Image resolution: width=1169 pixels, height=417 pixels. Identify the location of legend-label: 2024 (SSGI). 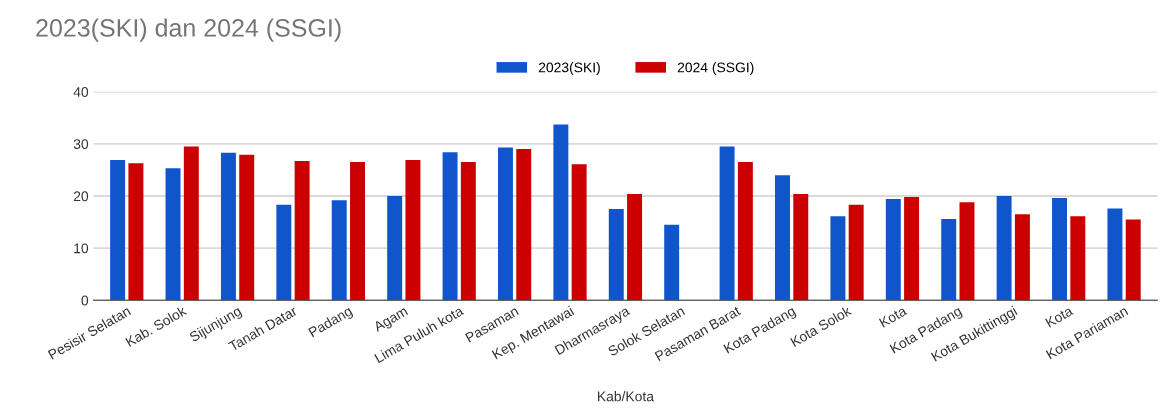
(715, 69).